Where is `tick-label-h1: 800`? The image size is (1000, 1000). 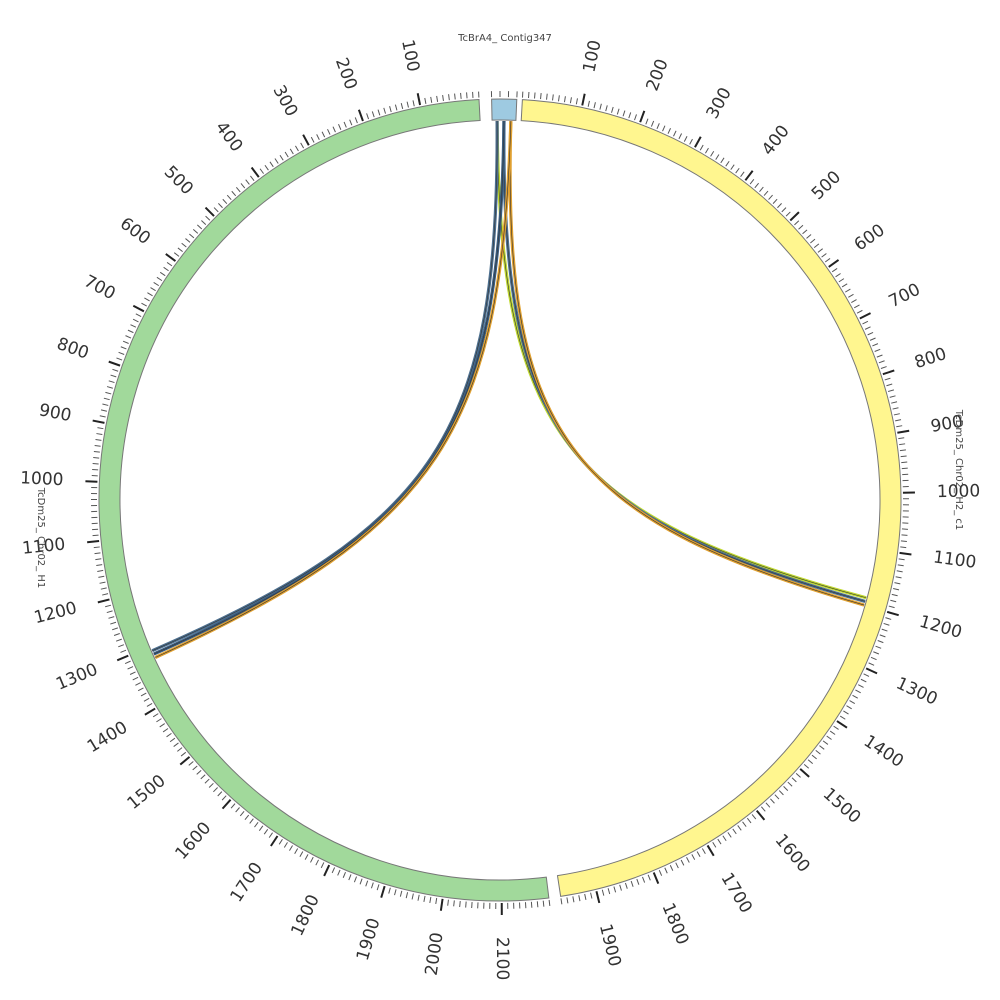 tick-label-h1: 800 is located at coordinates (72, 349).